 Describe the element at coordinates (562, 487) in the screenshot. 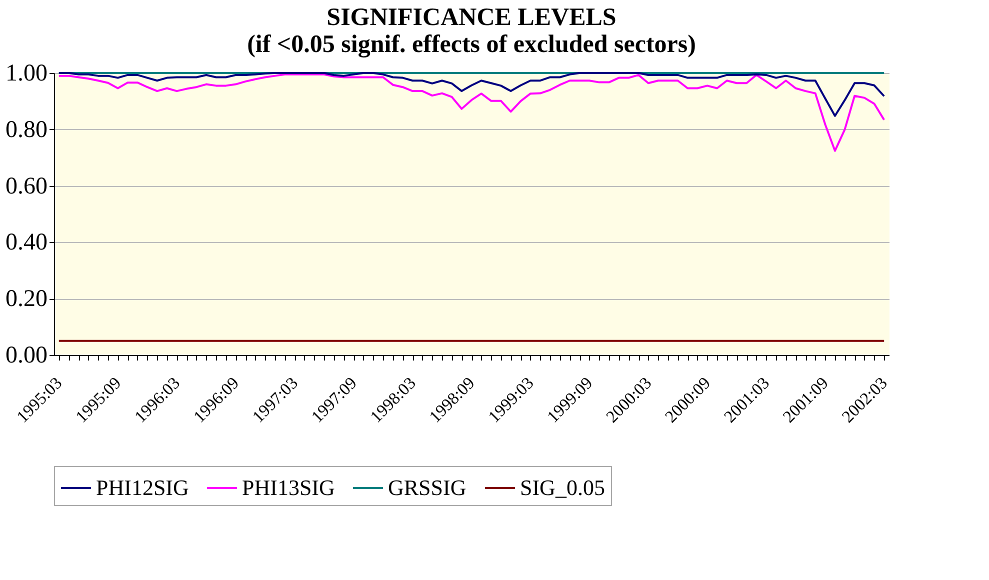

I see `legend-label: SIG_0.05` at that location.